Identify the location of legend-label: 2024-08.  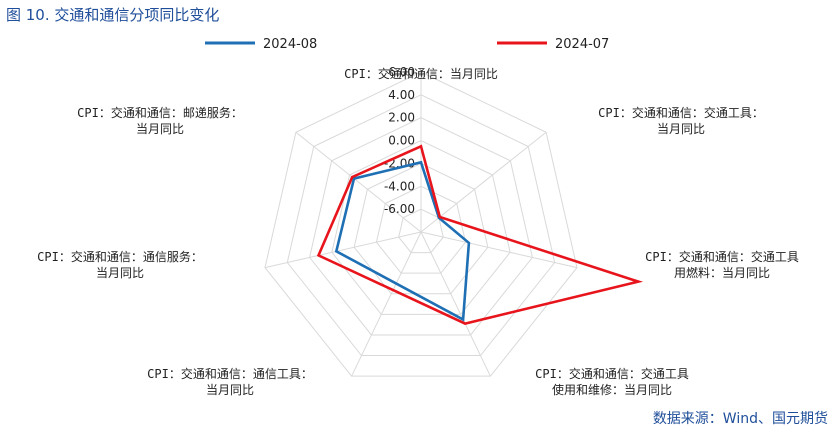
(290, 44).